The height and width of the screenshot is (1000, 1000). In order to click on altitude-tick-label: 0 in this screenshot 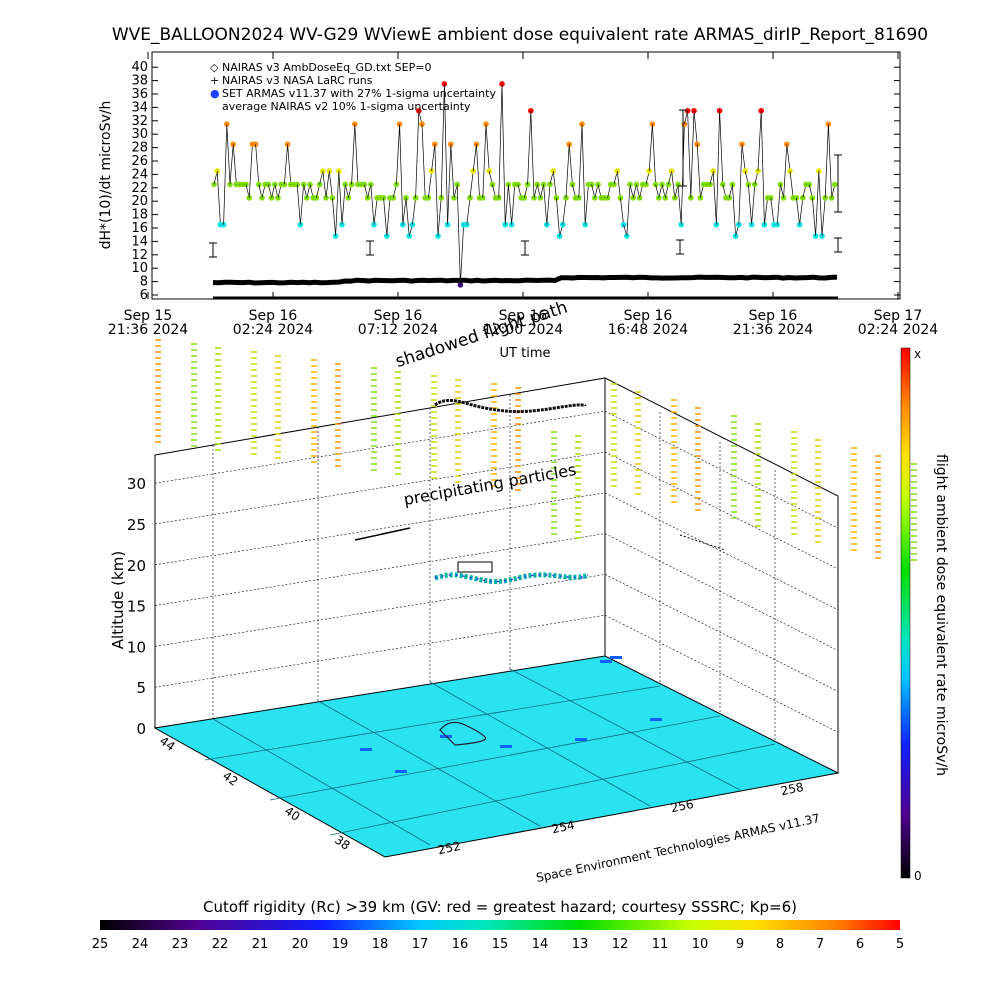, I will do `click(141, 729)`.